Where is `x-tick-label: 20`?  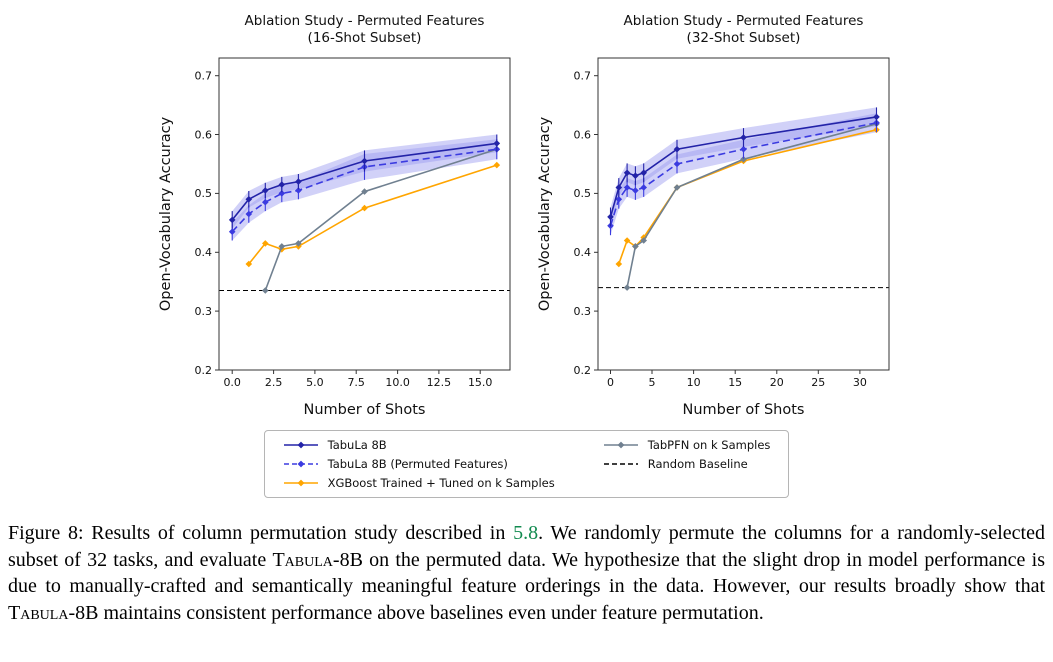
x-tick-label: 20 is located at coordinates (776, 382).